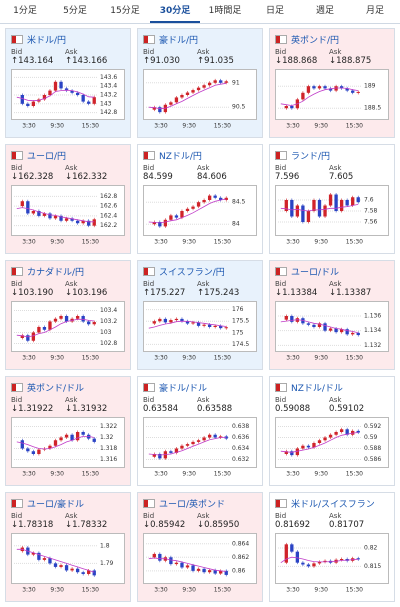  Describe the element at coordinates (372, 448) in the screenshot. I see `y-tick-label: 0.588` at that location.